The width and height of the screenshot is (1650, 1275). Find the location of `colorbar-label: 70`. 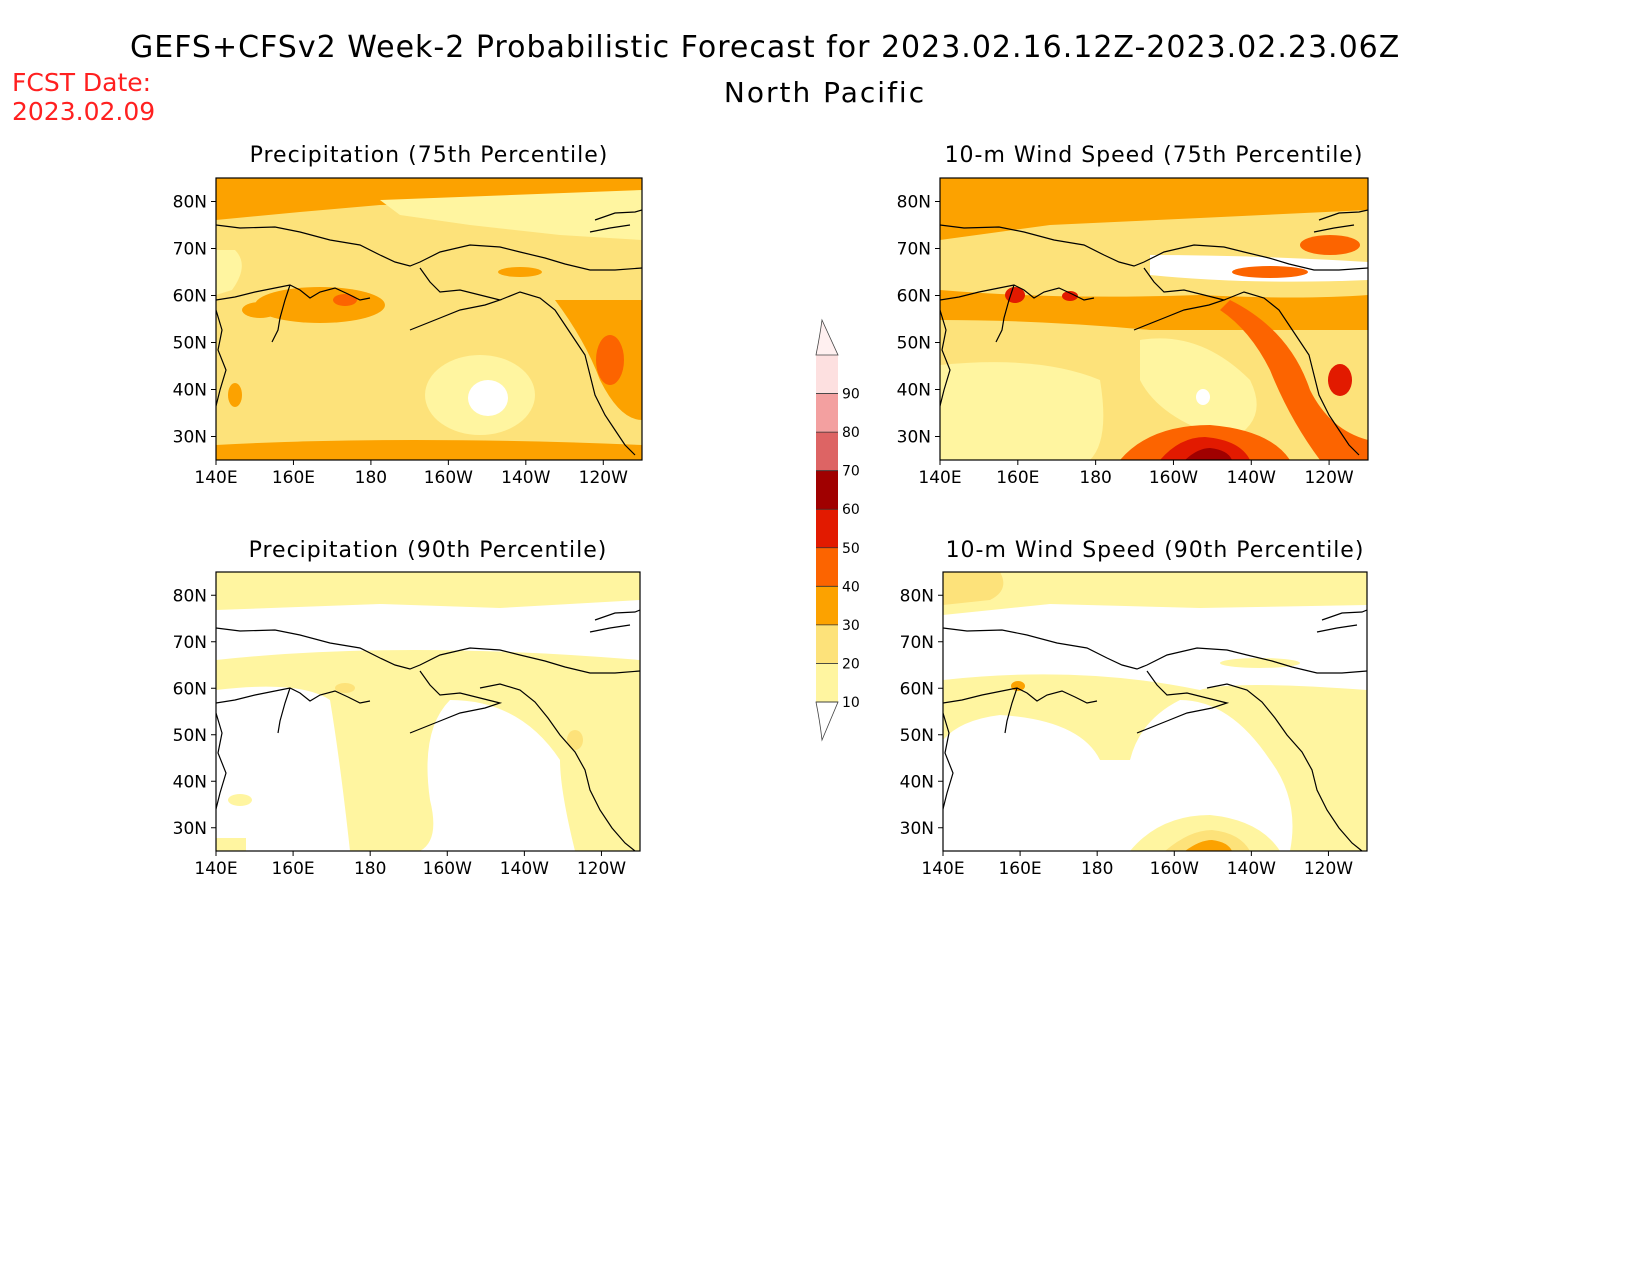

colorbar-label: 70 is located at coordinates (851, 472).